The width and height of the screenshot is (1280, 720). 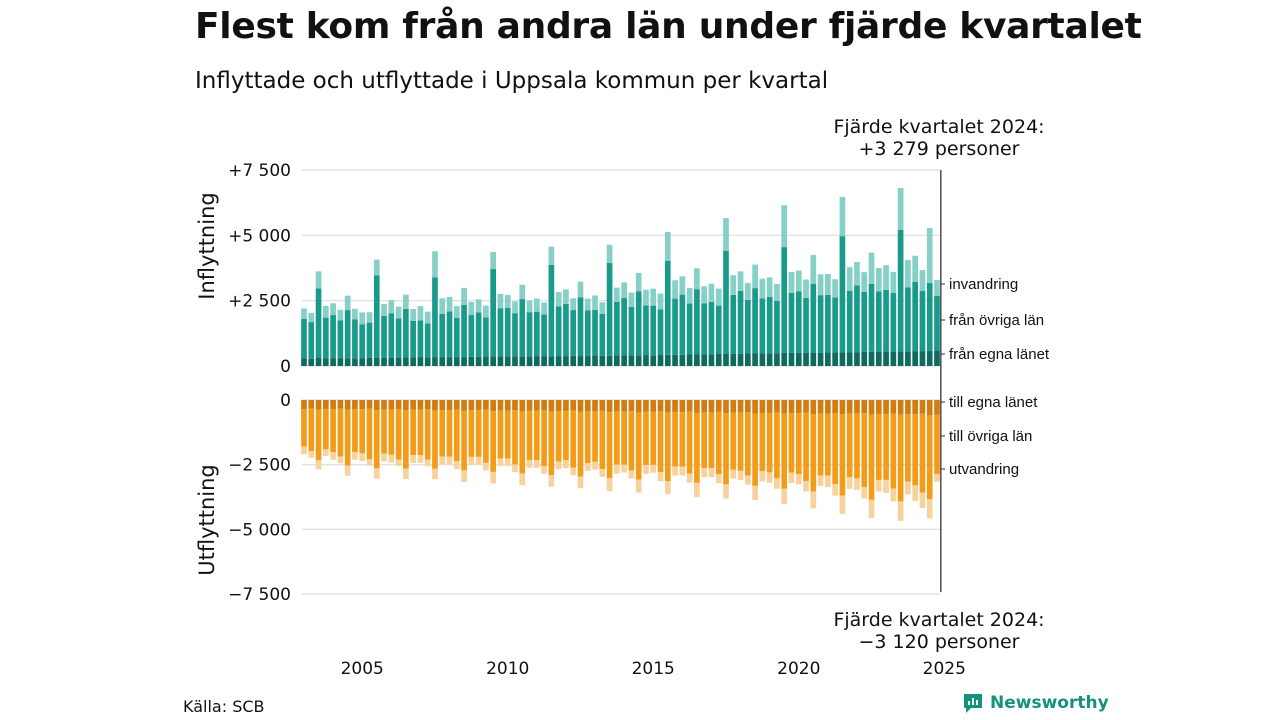 I want to click on brand-name: Newsworthy, so click(x=1049, y=703).